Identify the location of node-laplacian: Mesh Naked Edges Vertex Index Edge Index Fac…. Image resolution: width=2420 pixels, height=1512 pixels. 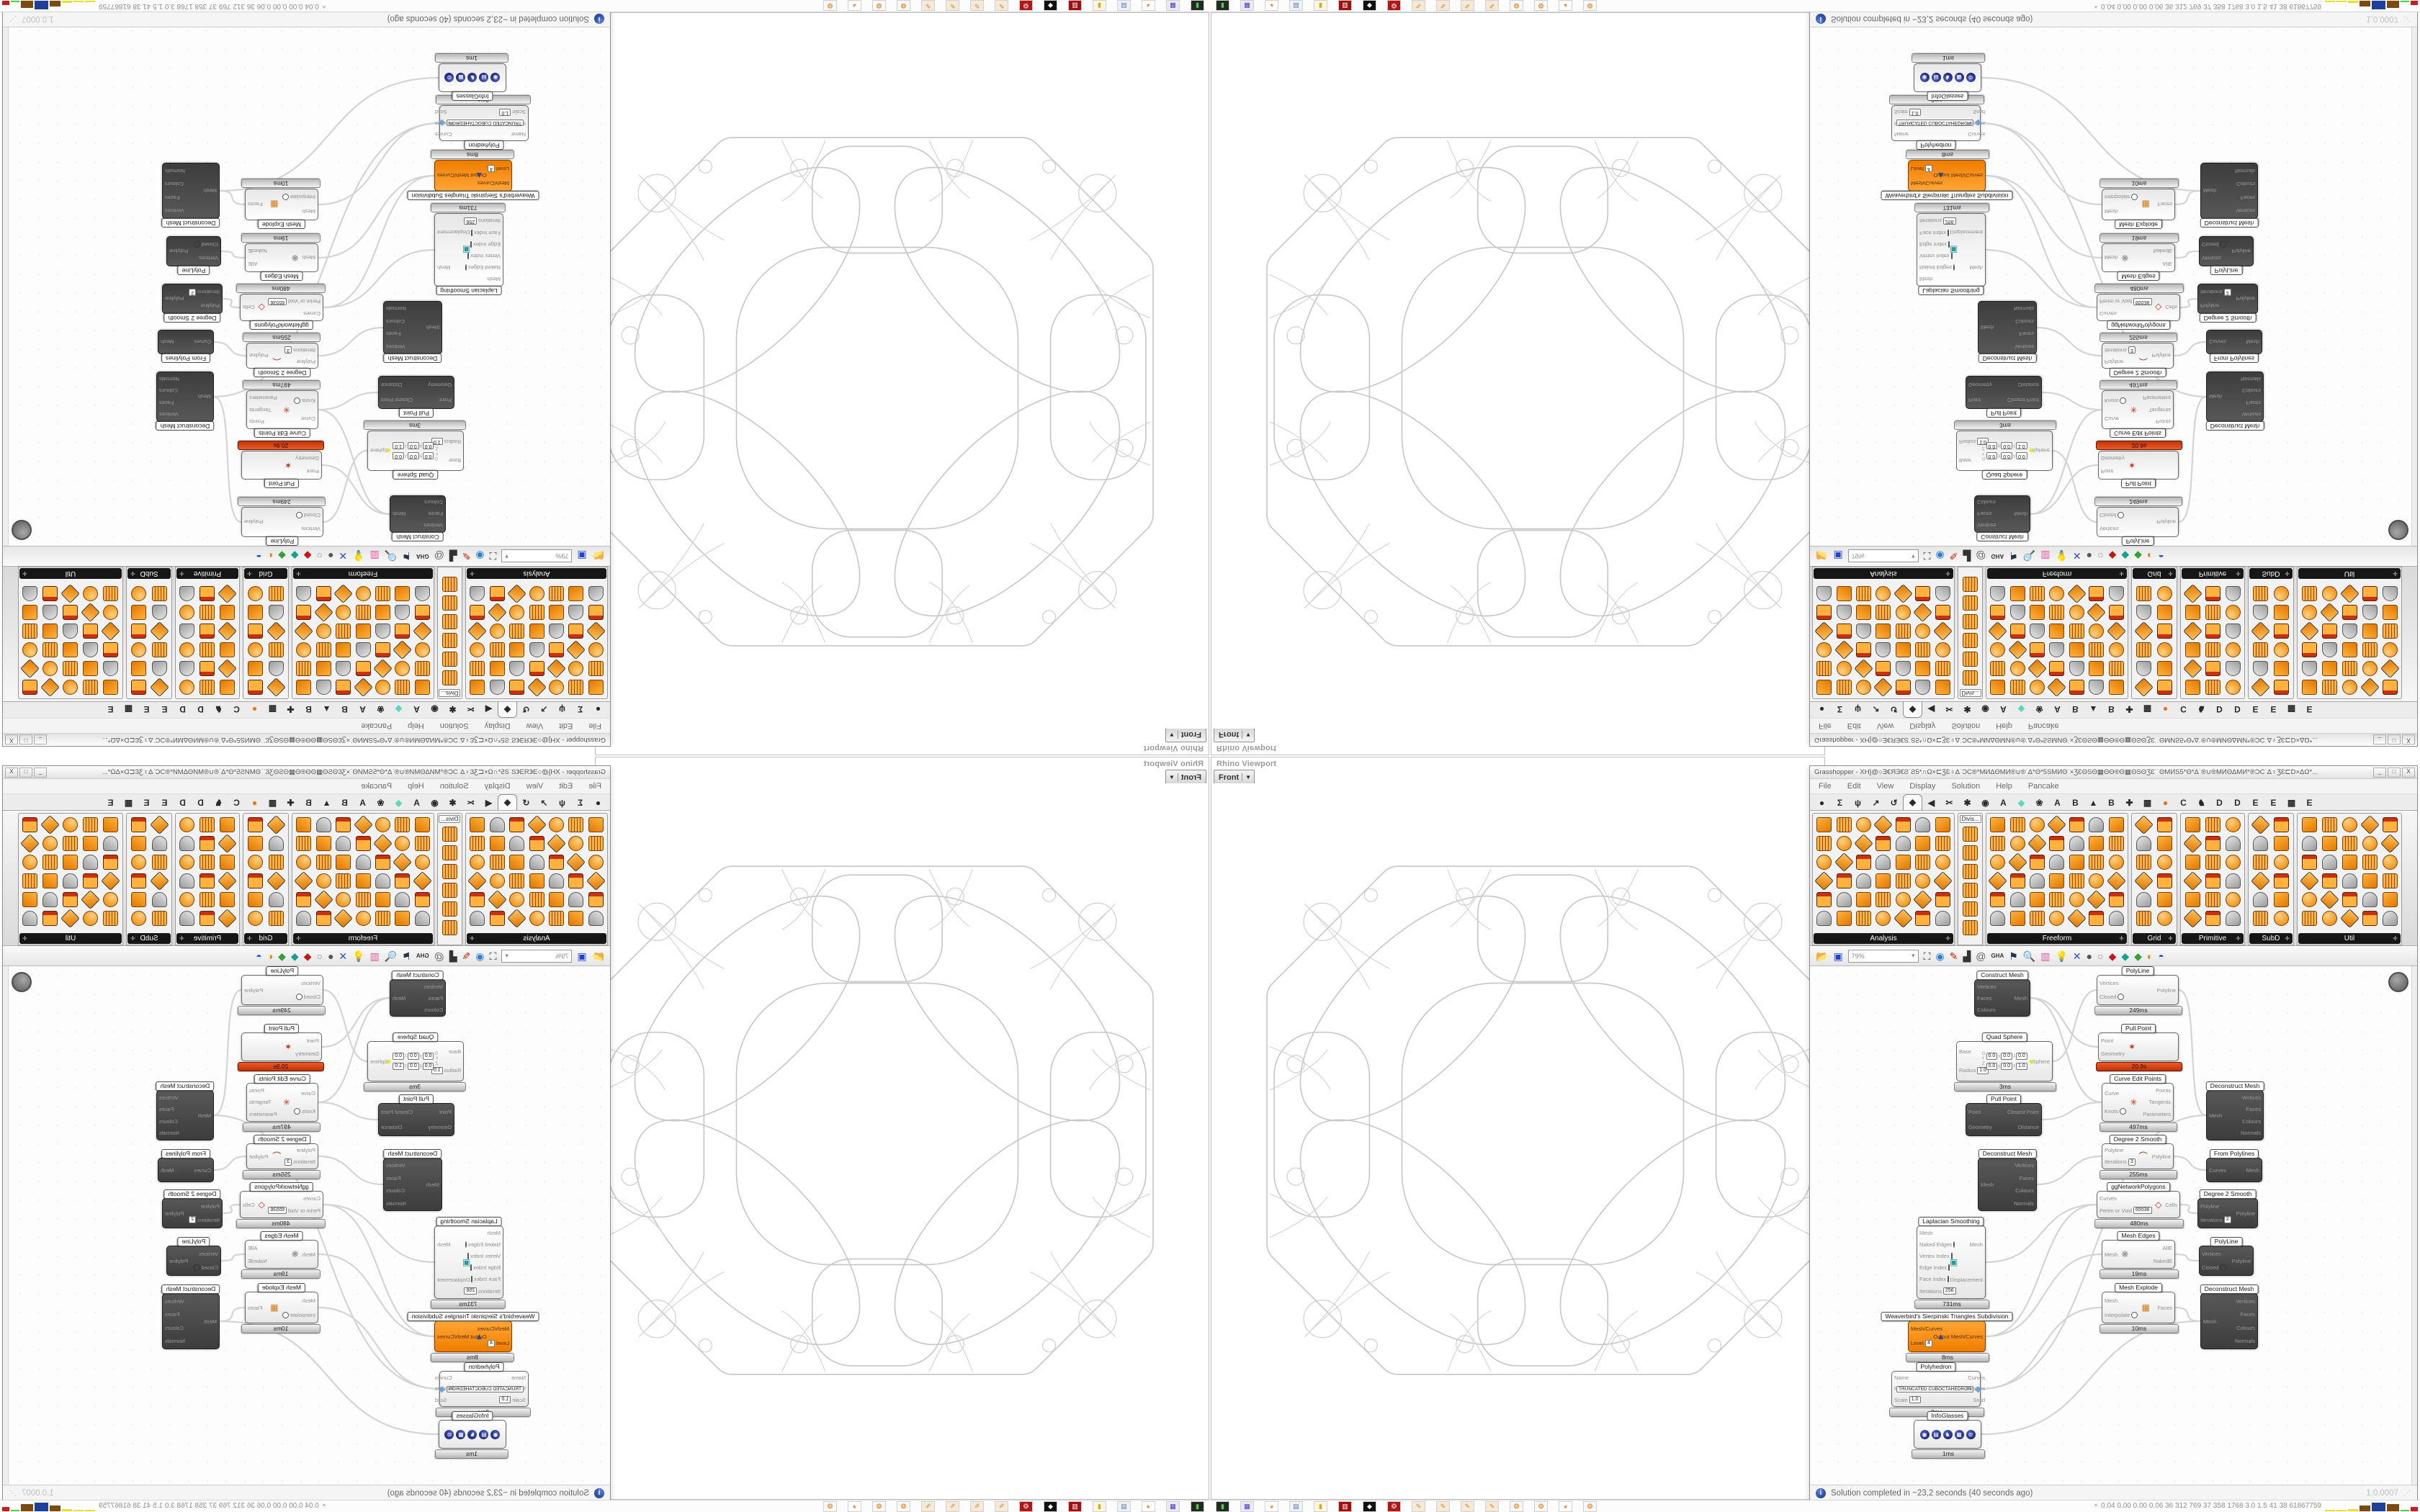
(1951, 1262).